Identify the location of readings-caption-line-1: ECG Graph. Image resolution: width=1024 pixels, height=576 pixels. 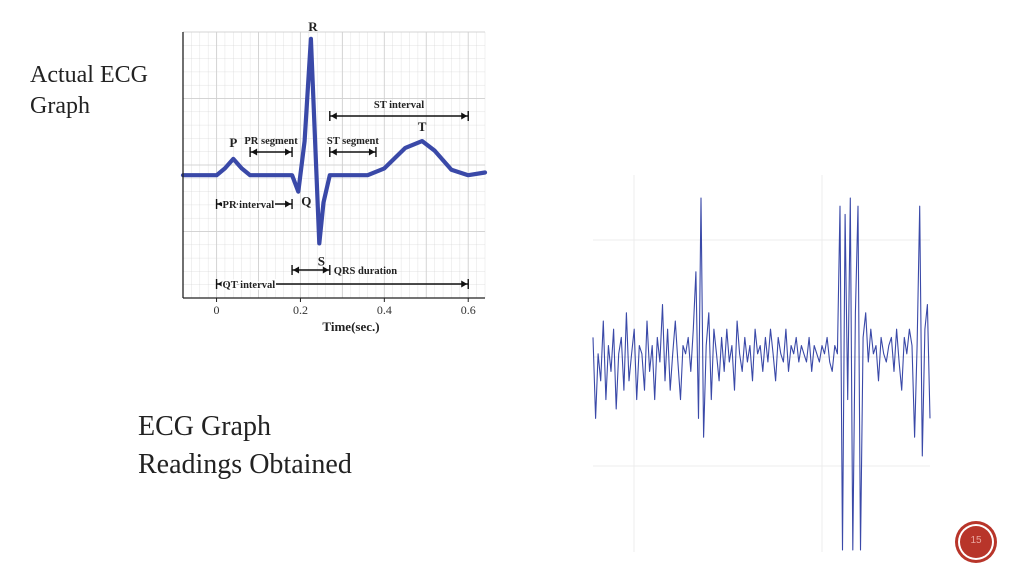
(204, 426).